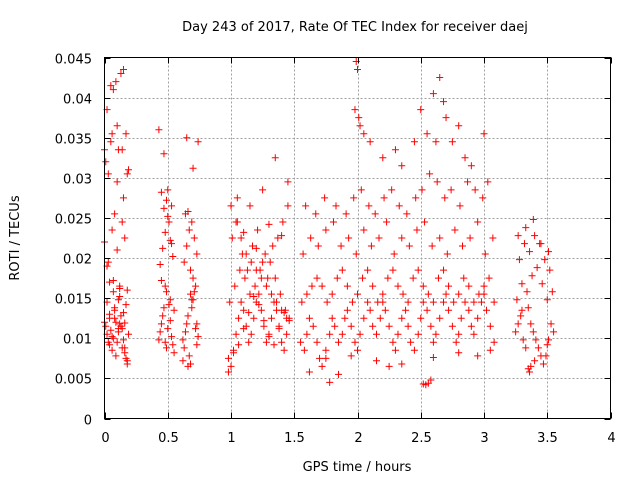  Describe the element at coordinates (88, 421) in the screenshot. I see `y-tick-label: 0` at that location.